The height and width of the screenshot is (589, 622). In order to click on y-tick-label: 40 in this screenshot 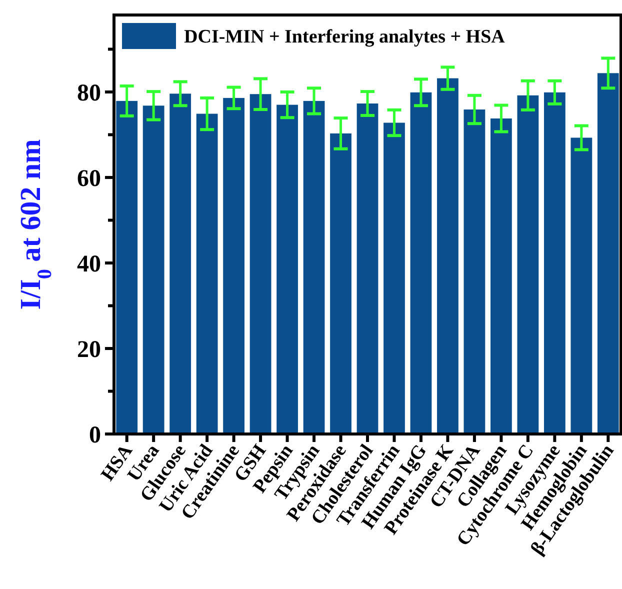, I will do `click(89, 264)`.